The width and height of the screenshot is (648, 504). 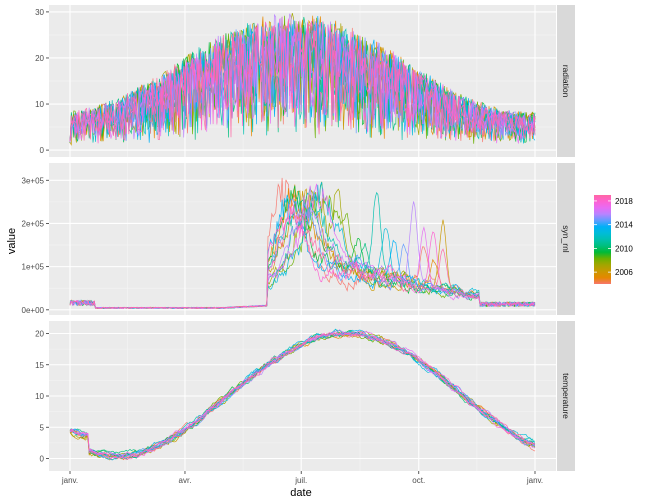 What do you see at coordinates (33, 180) in the screenshot?
I see `y-tick-label: 3e+05` at bounding box center [33, 180].